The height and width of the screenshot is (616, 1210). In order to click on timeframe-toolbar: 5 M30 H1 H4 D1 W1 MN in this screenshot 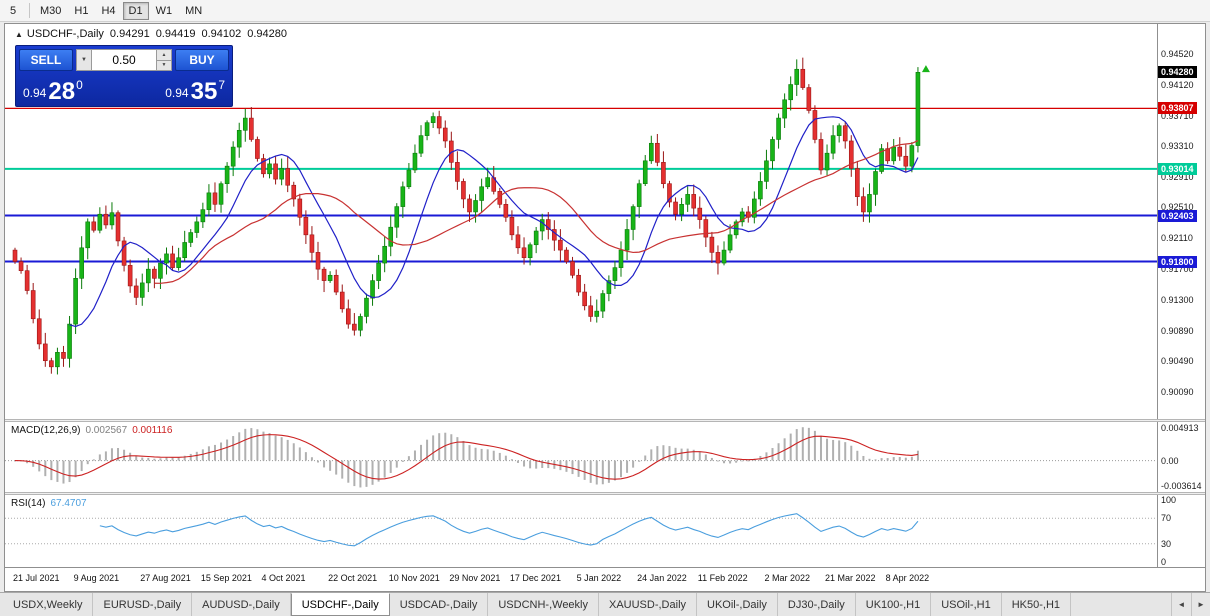, I will do `click(605, 11)`.